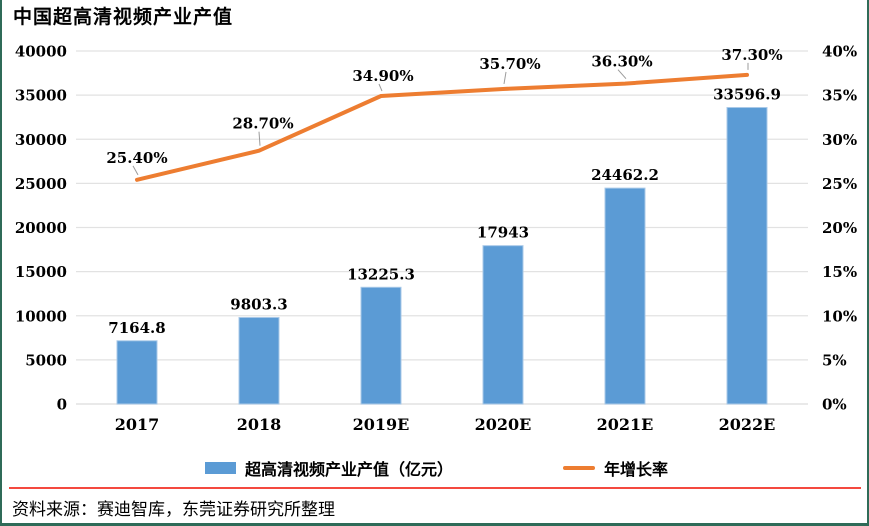  Describe the element at coordinates (834, 405) in the screenshot. I see `right-axis-tick-label: 0%` at that location.